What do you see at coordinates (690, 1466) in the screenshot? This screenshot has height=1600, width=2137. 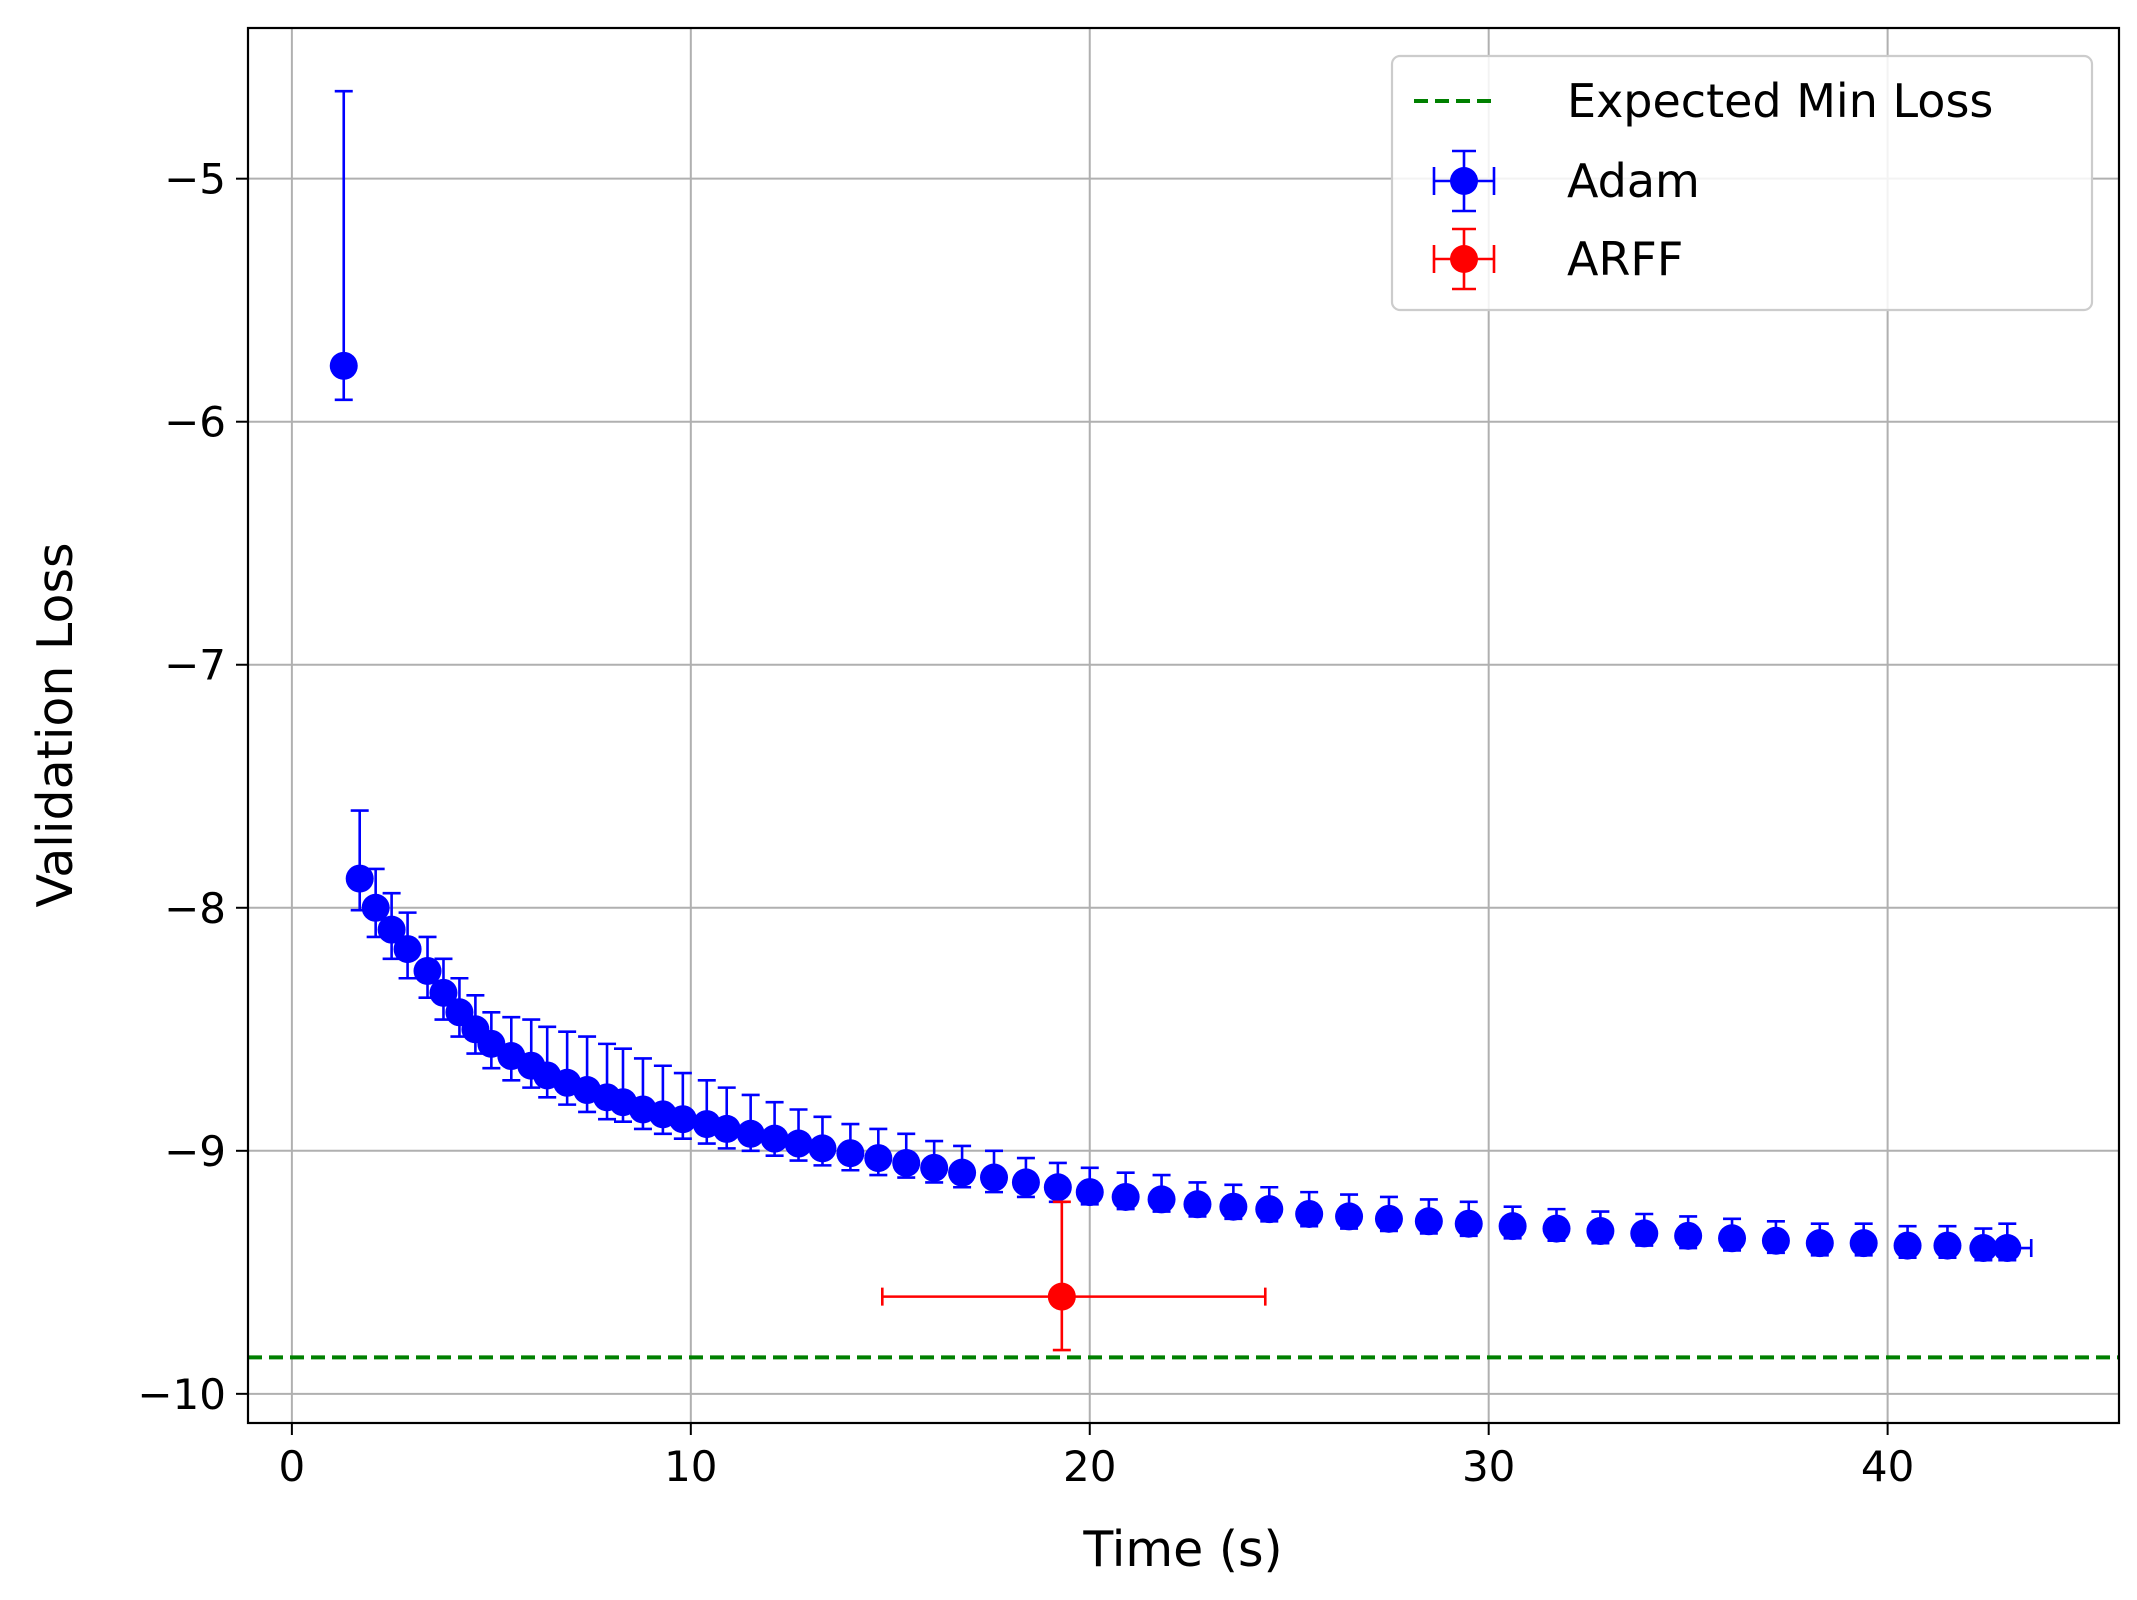 I see `x-tick-label: 10` at bounding box center [690, 1466].